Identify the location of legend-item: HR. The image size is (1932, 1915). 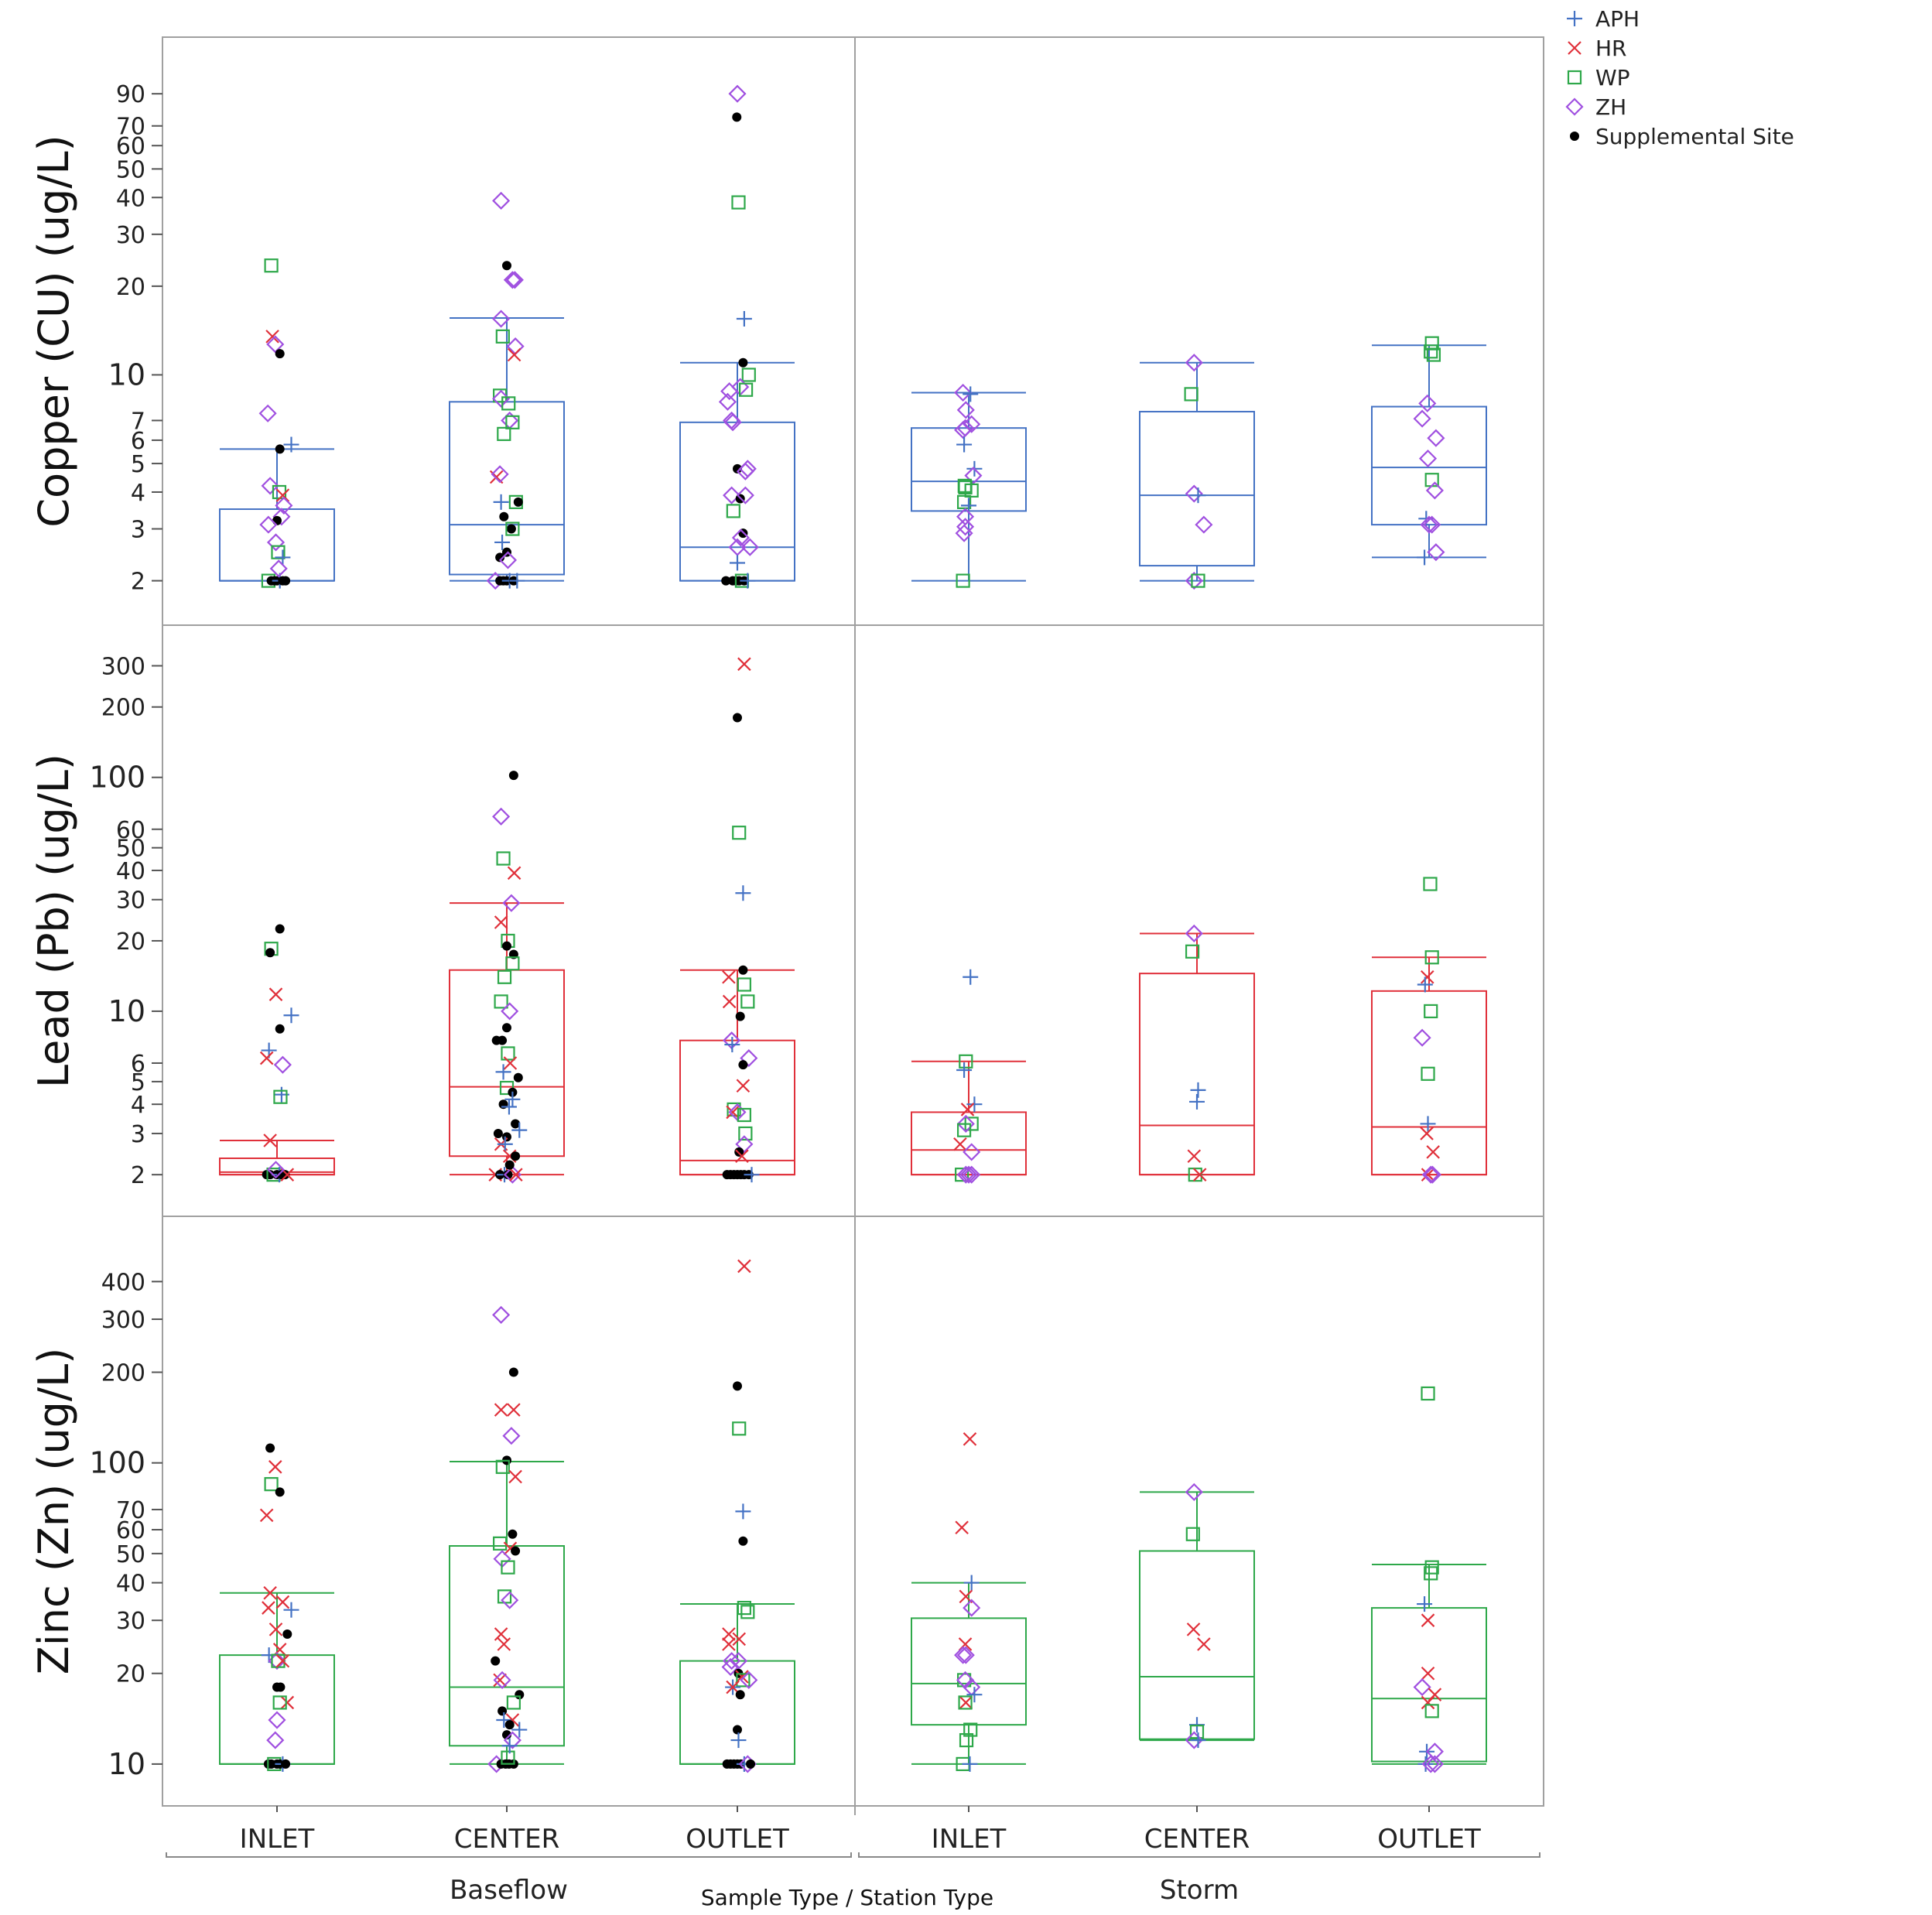
(1598, 48).